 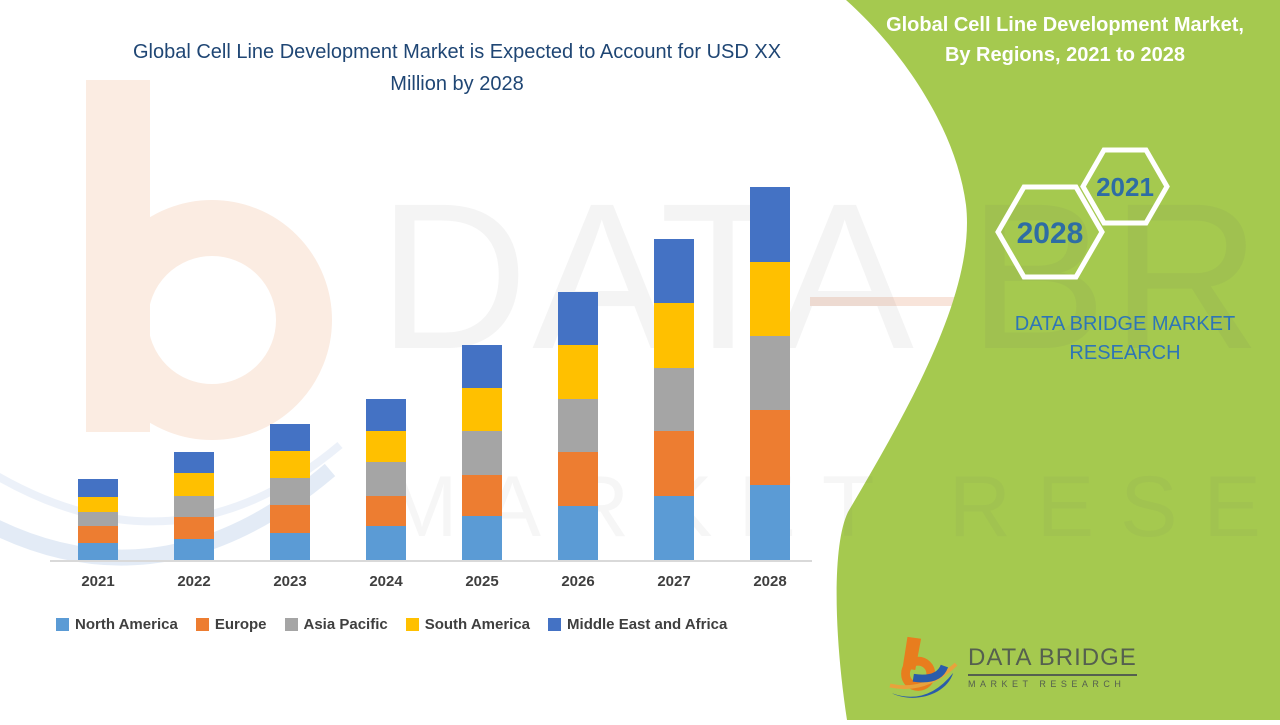 What do you see at coordinates (674, 581) in the screenshot?
I see `x-axis-label: 2027` at bounding box center [674, 581].